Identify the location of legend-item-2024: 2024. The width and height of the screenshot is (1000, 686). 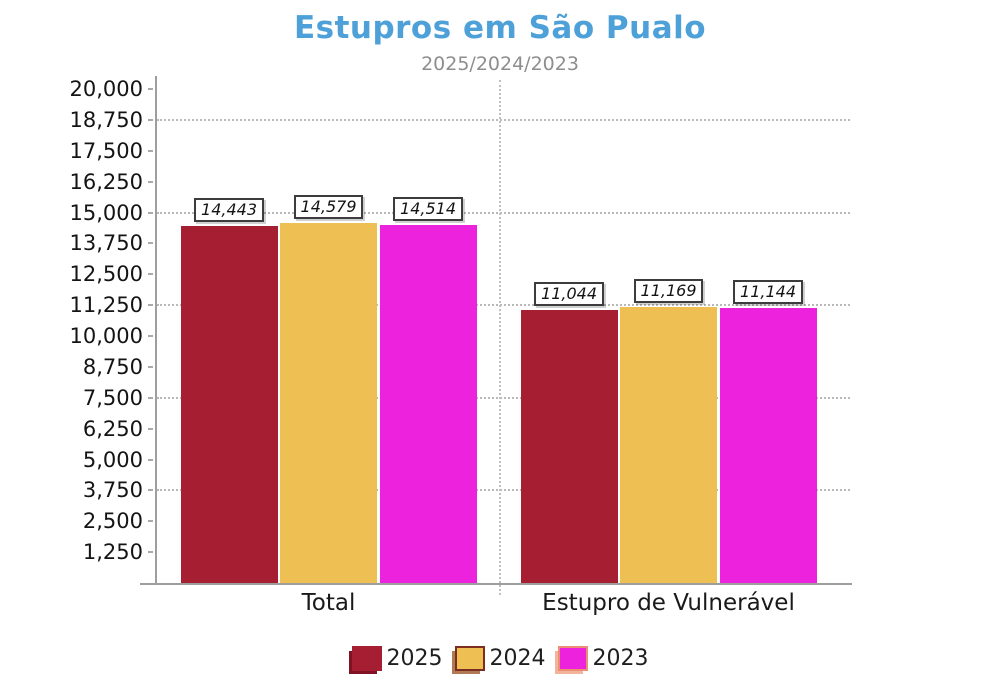
(500, 658).